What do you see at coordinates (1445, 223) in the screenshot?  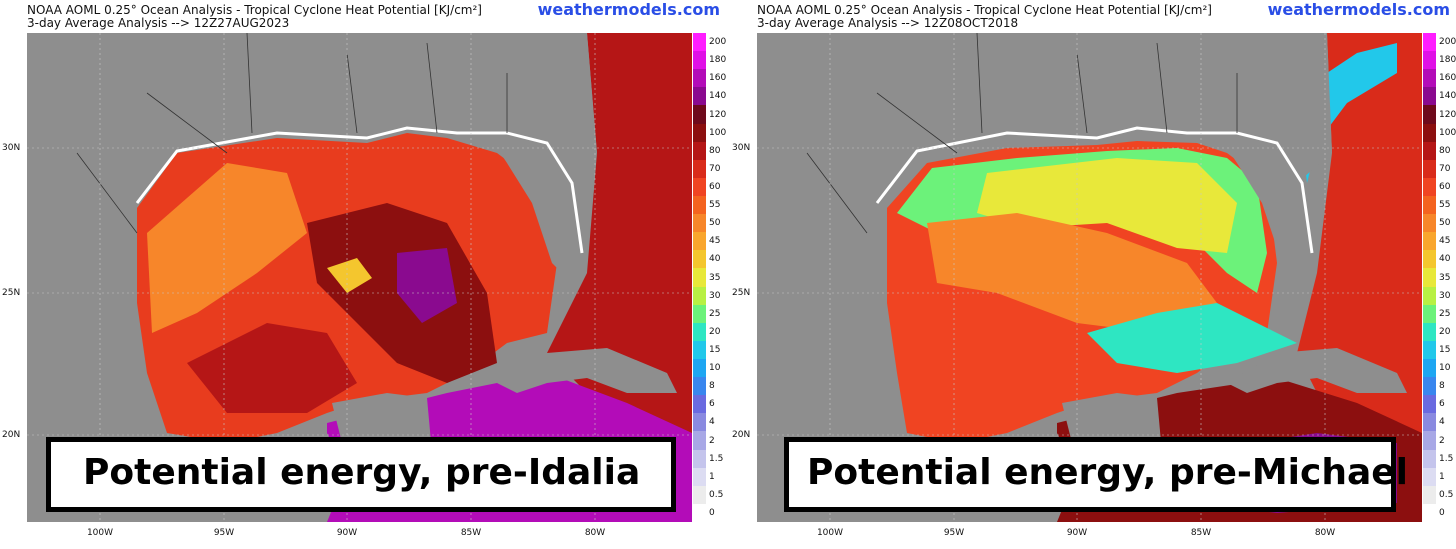 I see `colorbar-label: 50` at bounding box center [1445, 223].